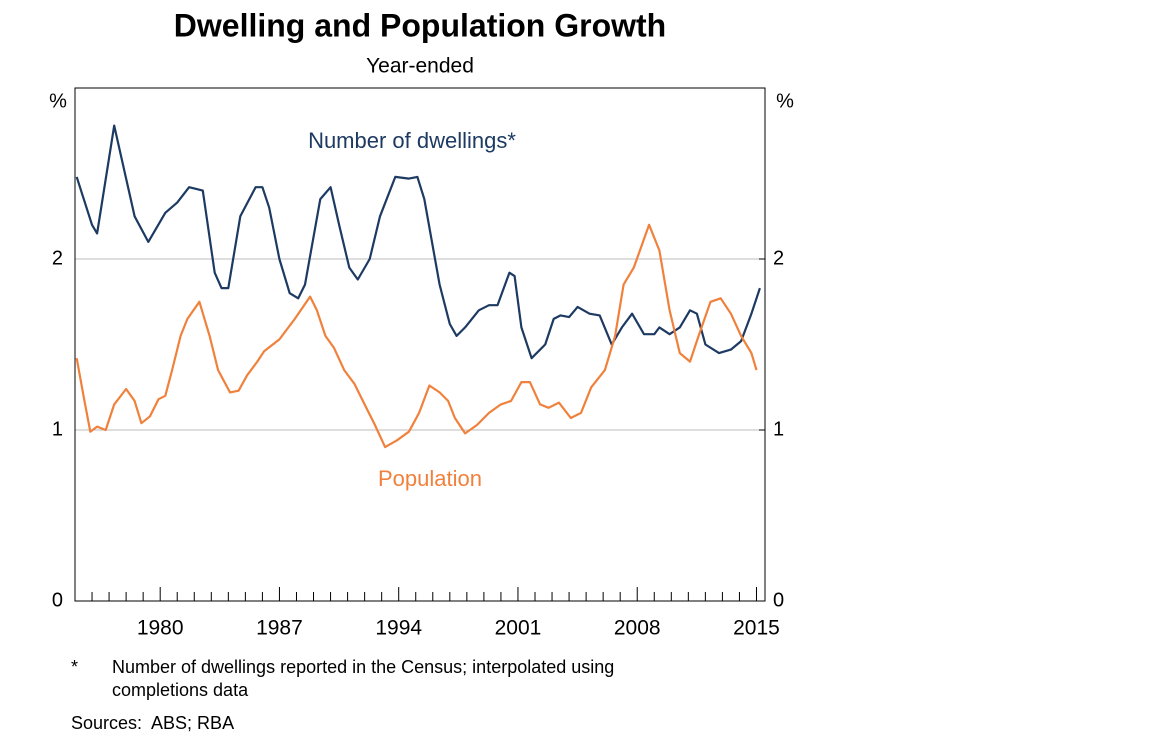 Image resolution: width=1152 pixels, height=747 pixels. What do you see at coordinates (57, 258) in the screenshot?
I see `y-tick-label: 2` at bounding box center [57, 258].